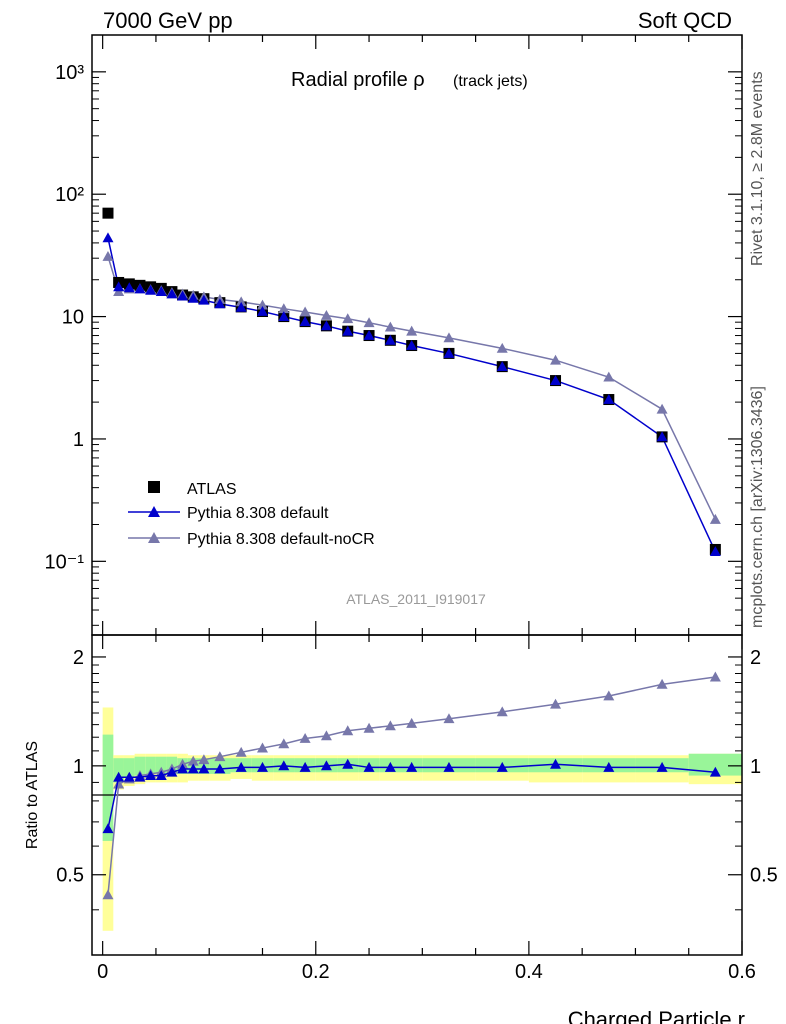 The width and height of the screenshot is (786, 1024). I want to click on ratio-ytick-label-right: 2, so click(755, 658).